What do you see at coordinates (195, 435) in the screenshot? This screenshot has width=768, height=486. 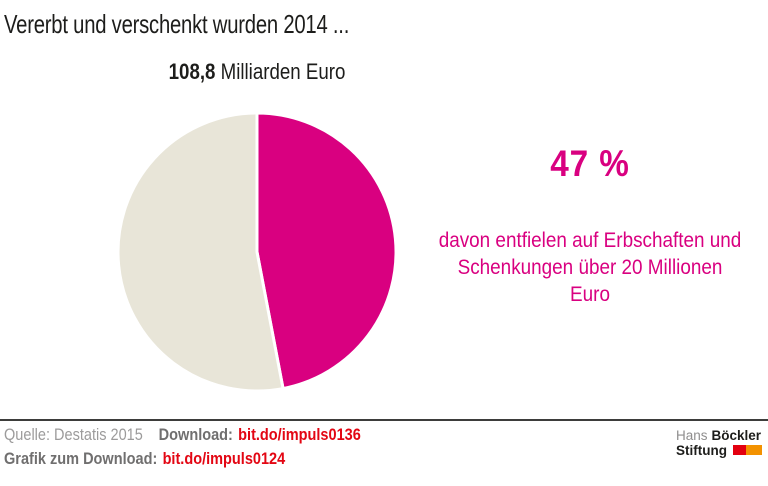 I see `download-label: Download:` at bounding box center [195, 435].